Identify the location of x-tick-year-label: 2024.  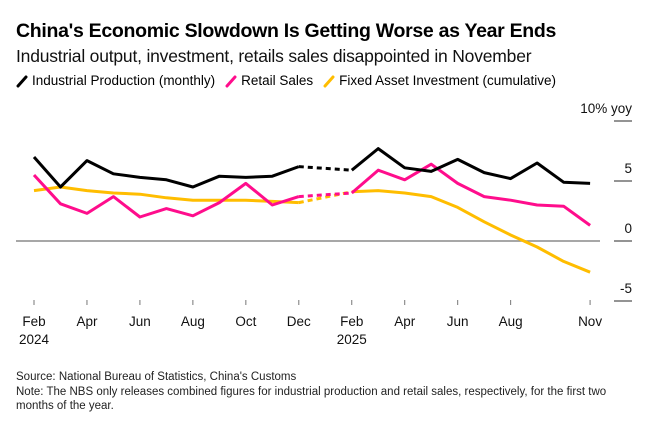
(34, 339).